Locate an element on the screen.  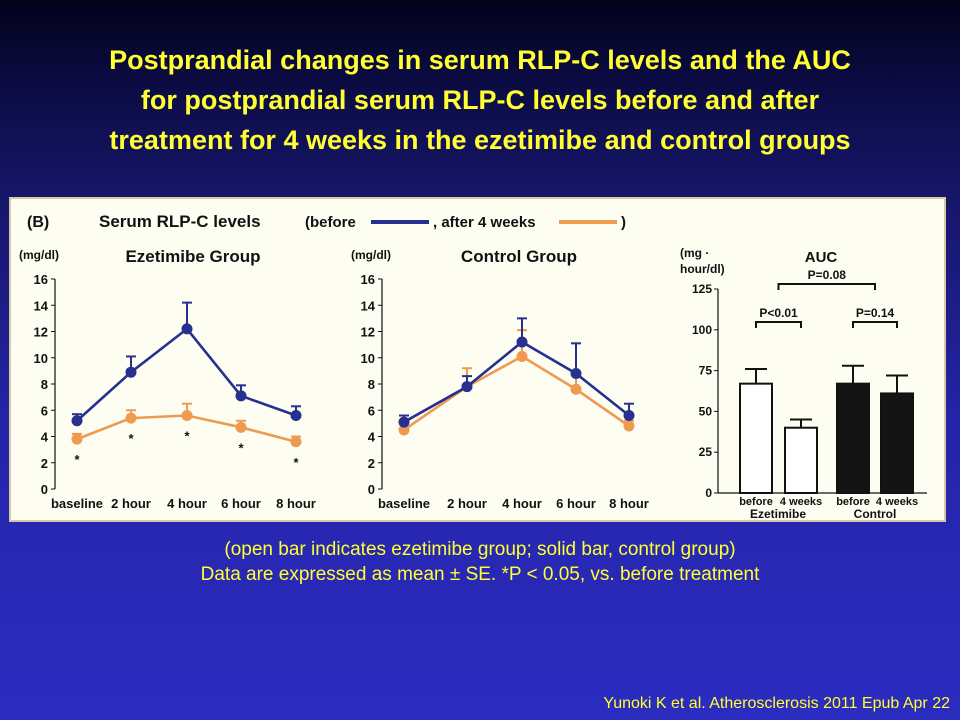
legend-close: ) is located at coordinates (623, 222).